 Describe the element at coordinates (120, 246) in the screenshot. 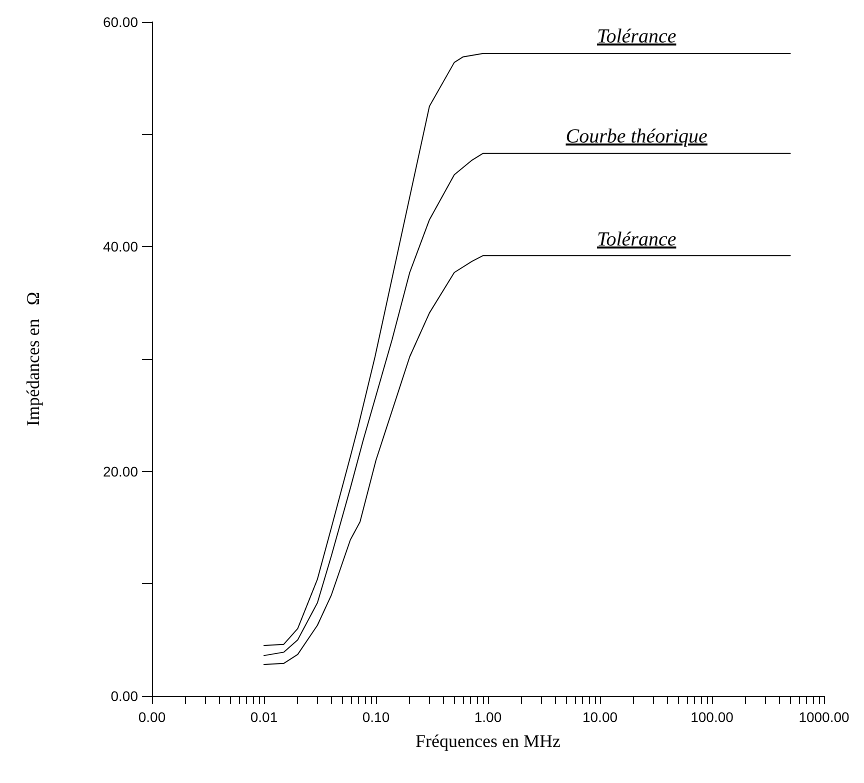

I see `y-tick-label: 40.00` at that location.